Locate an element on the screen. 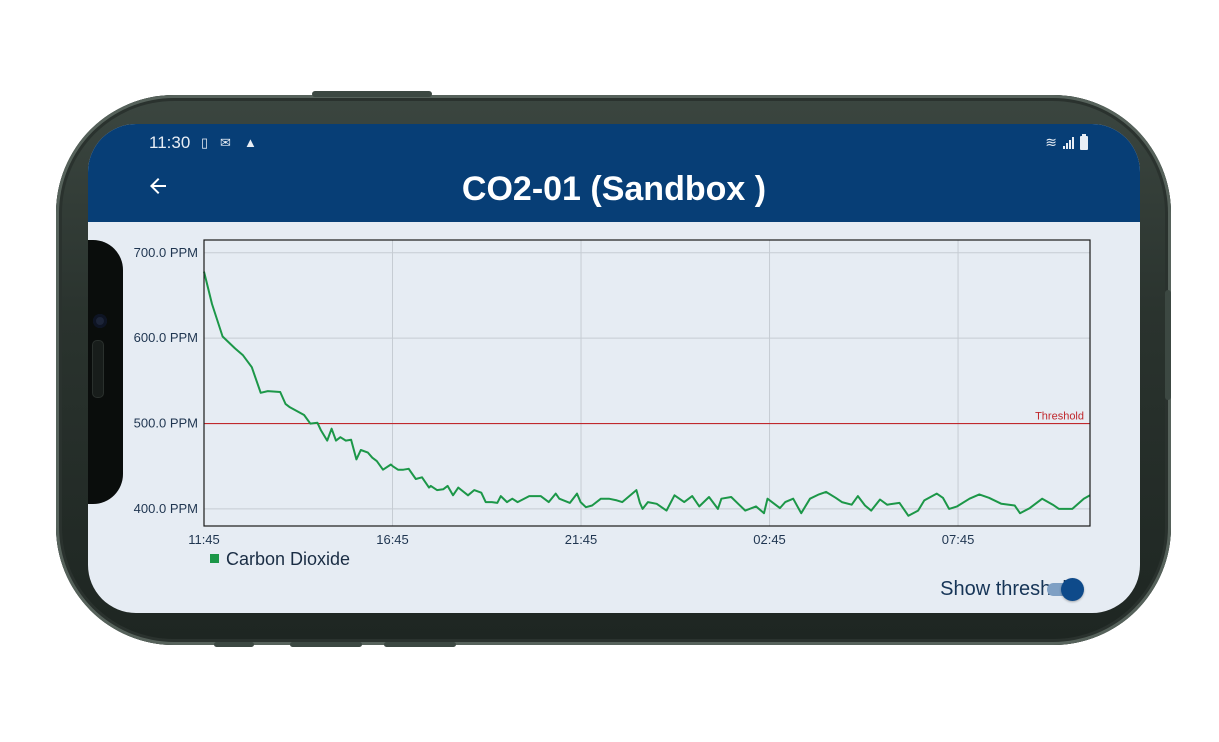 The image size is (1219, 742). speaker-grille is located at coordinates (98, 369).